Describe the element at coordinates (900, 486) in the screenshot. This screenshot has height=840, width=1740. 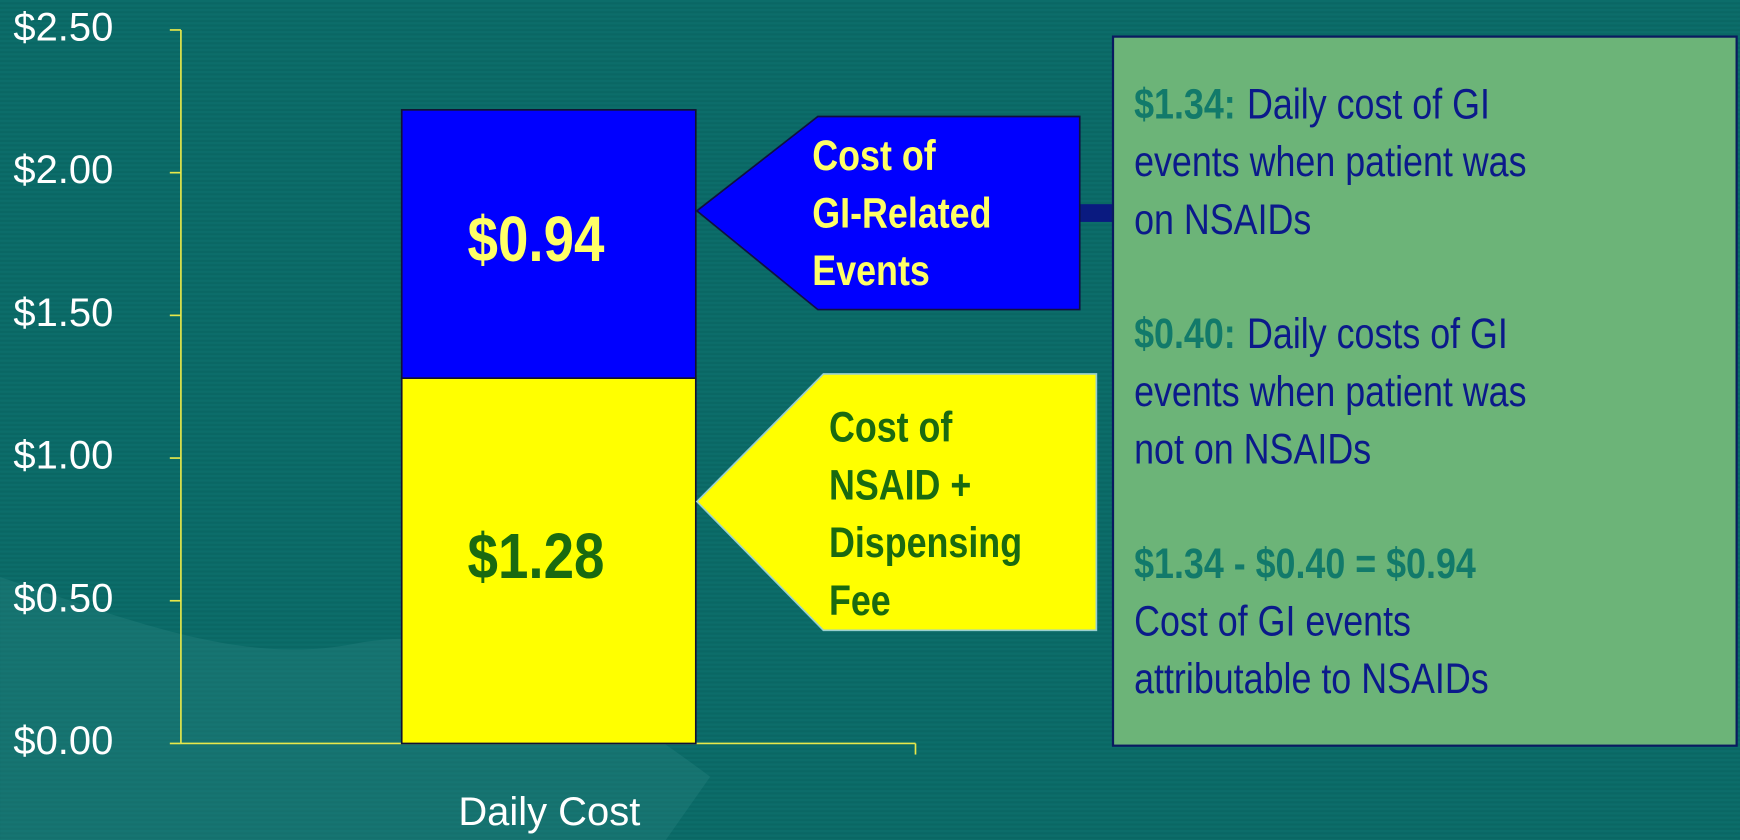
I see `callout-text: NSAID +` at that location.